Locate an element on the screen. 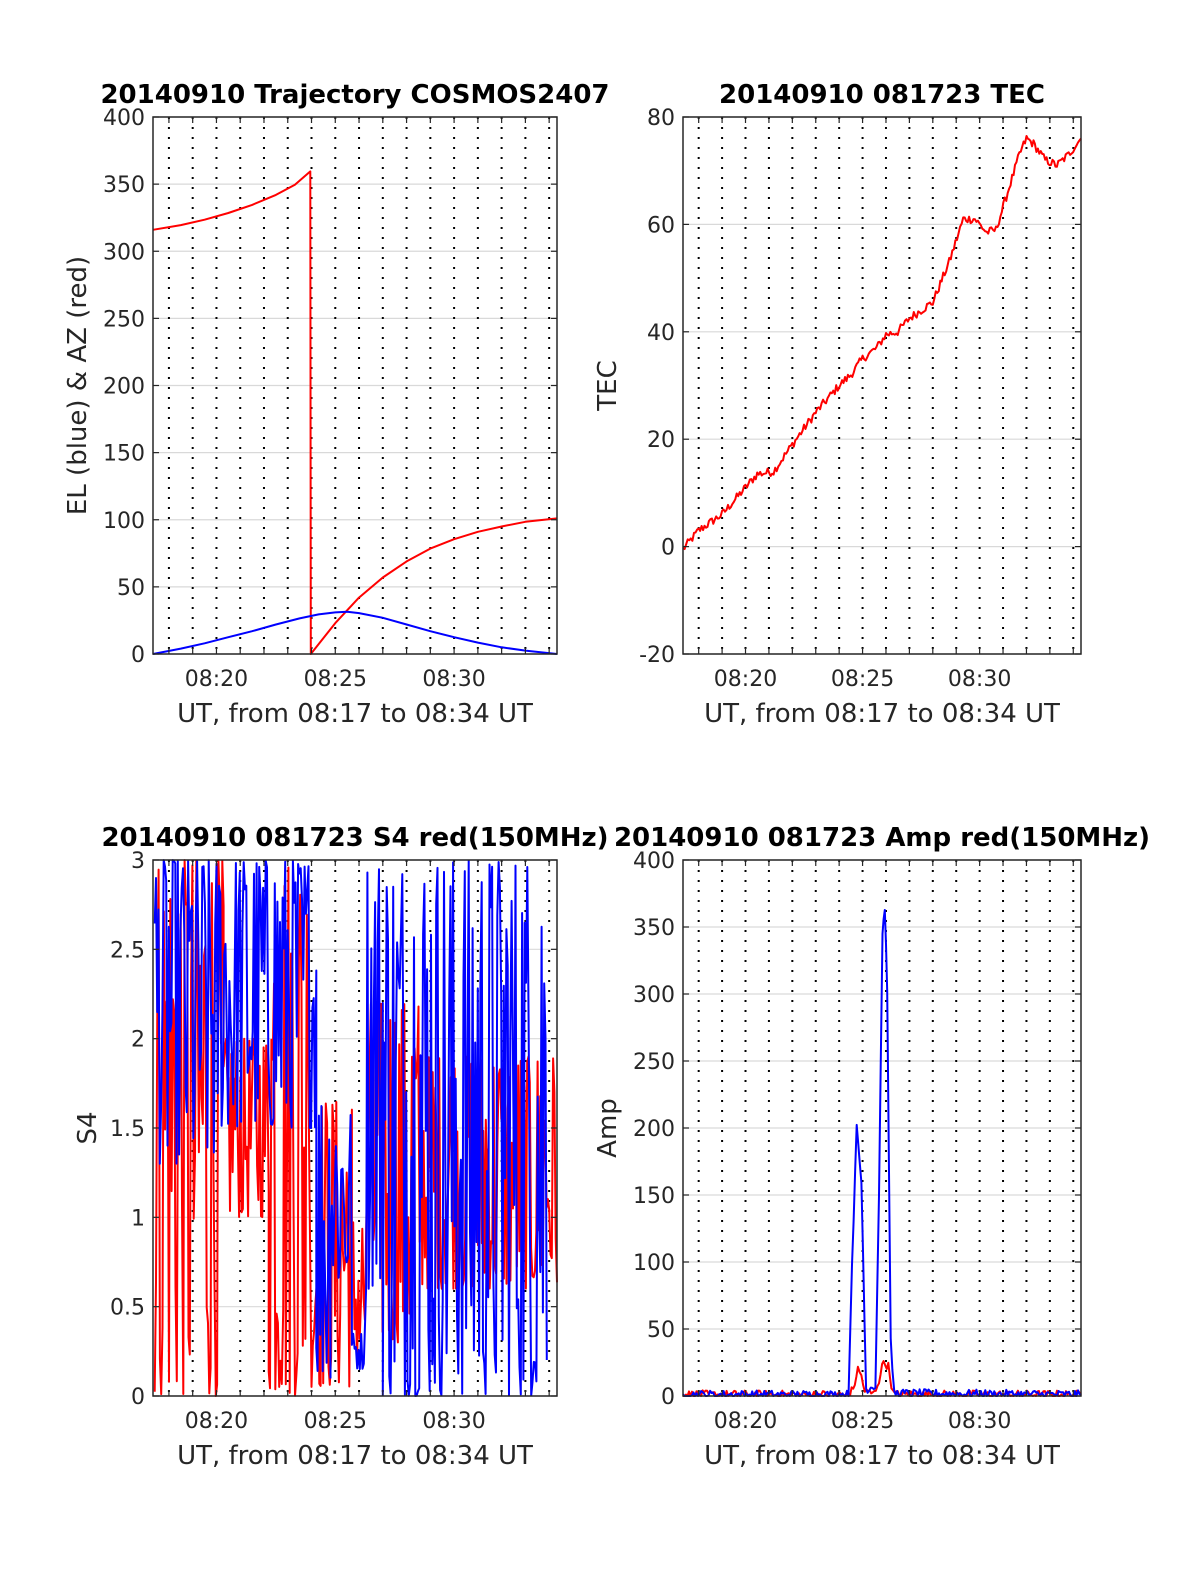 Image resolution: width=1200 pixels, height=1575 pixels. y-tick-label: -20 is located at coordinates (657, 655).